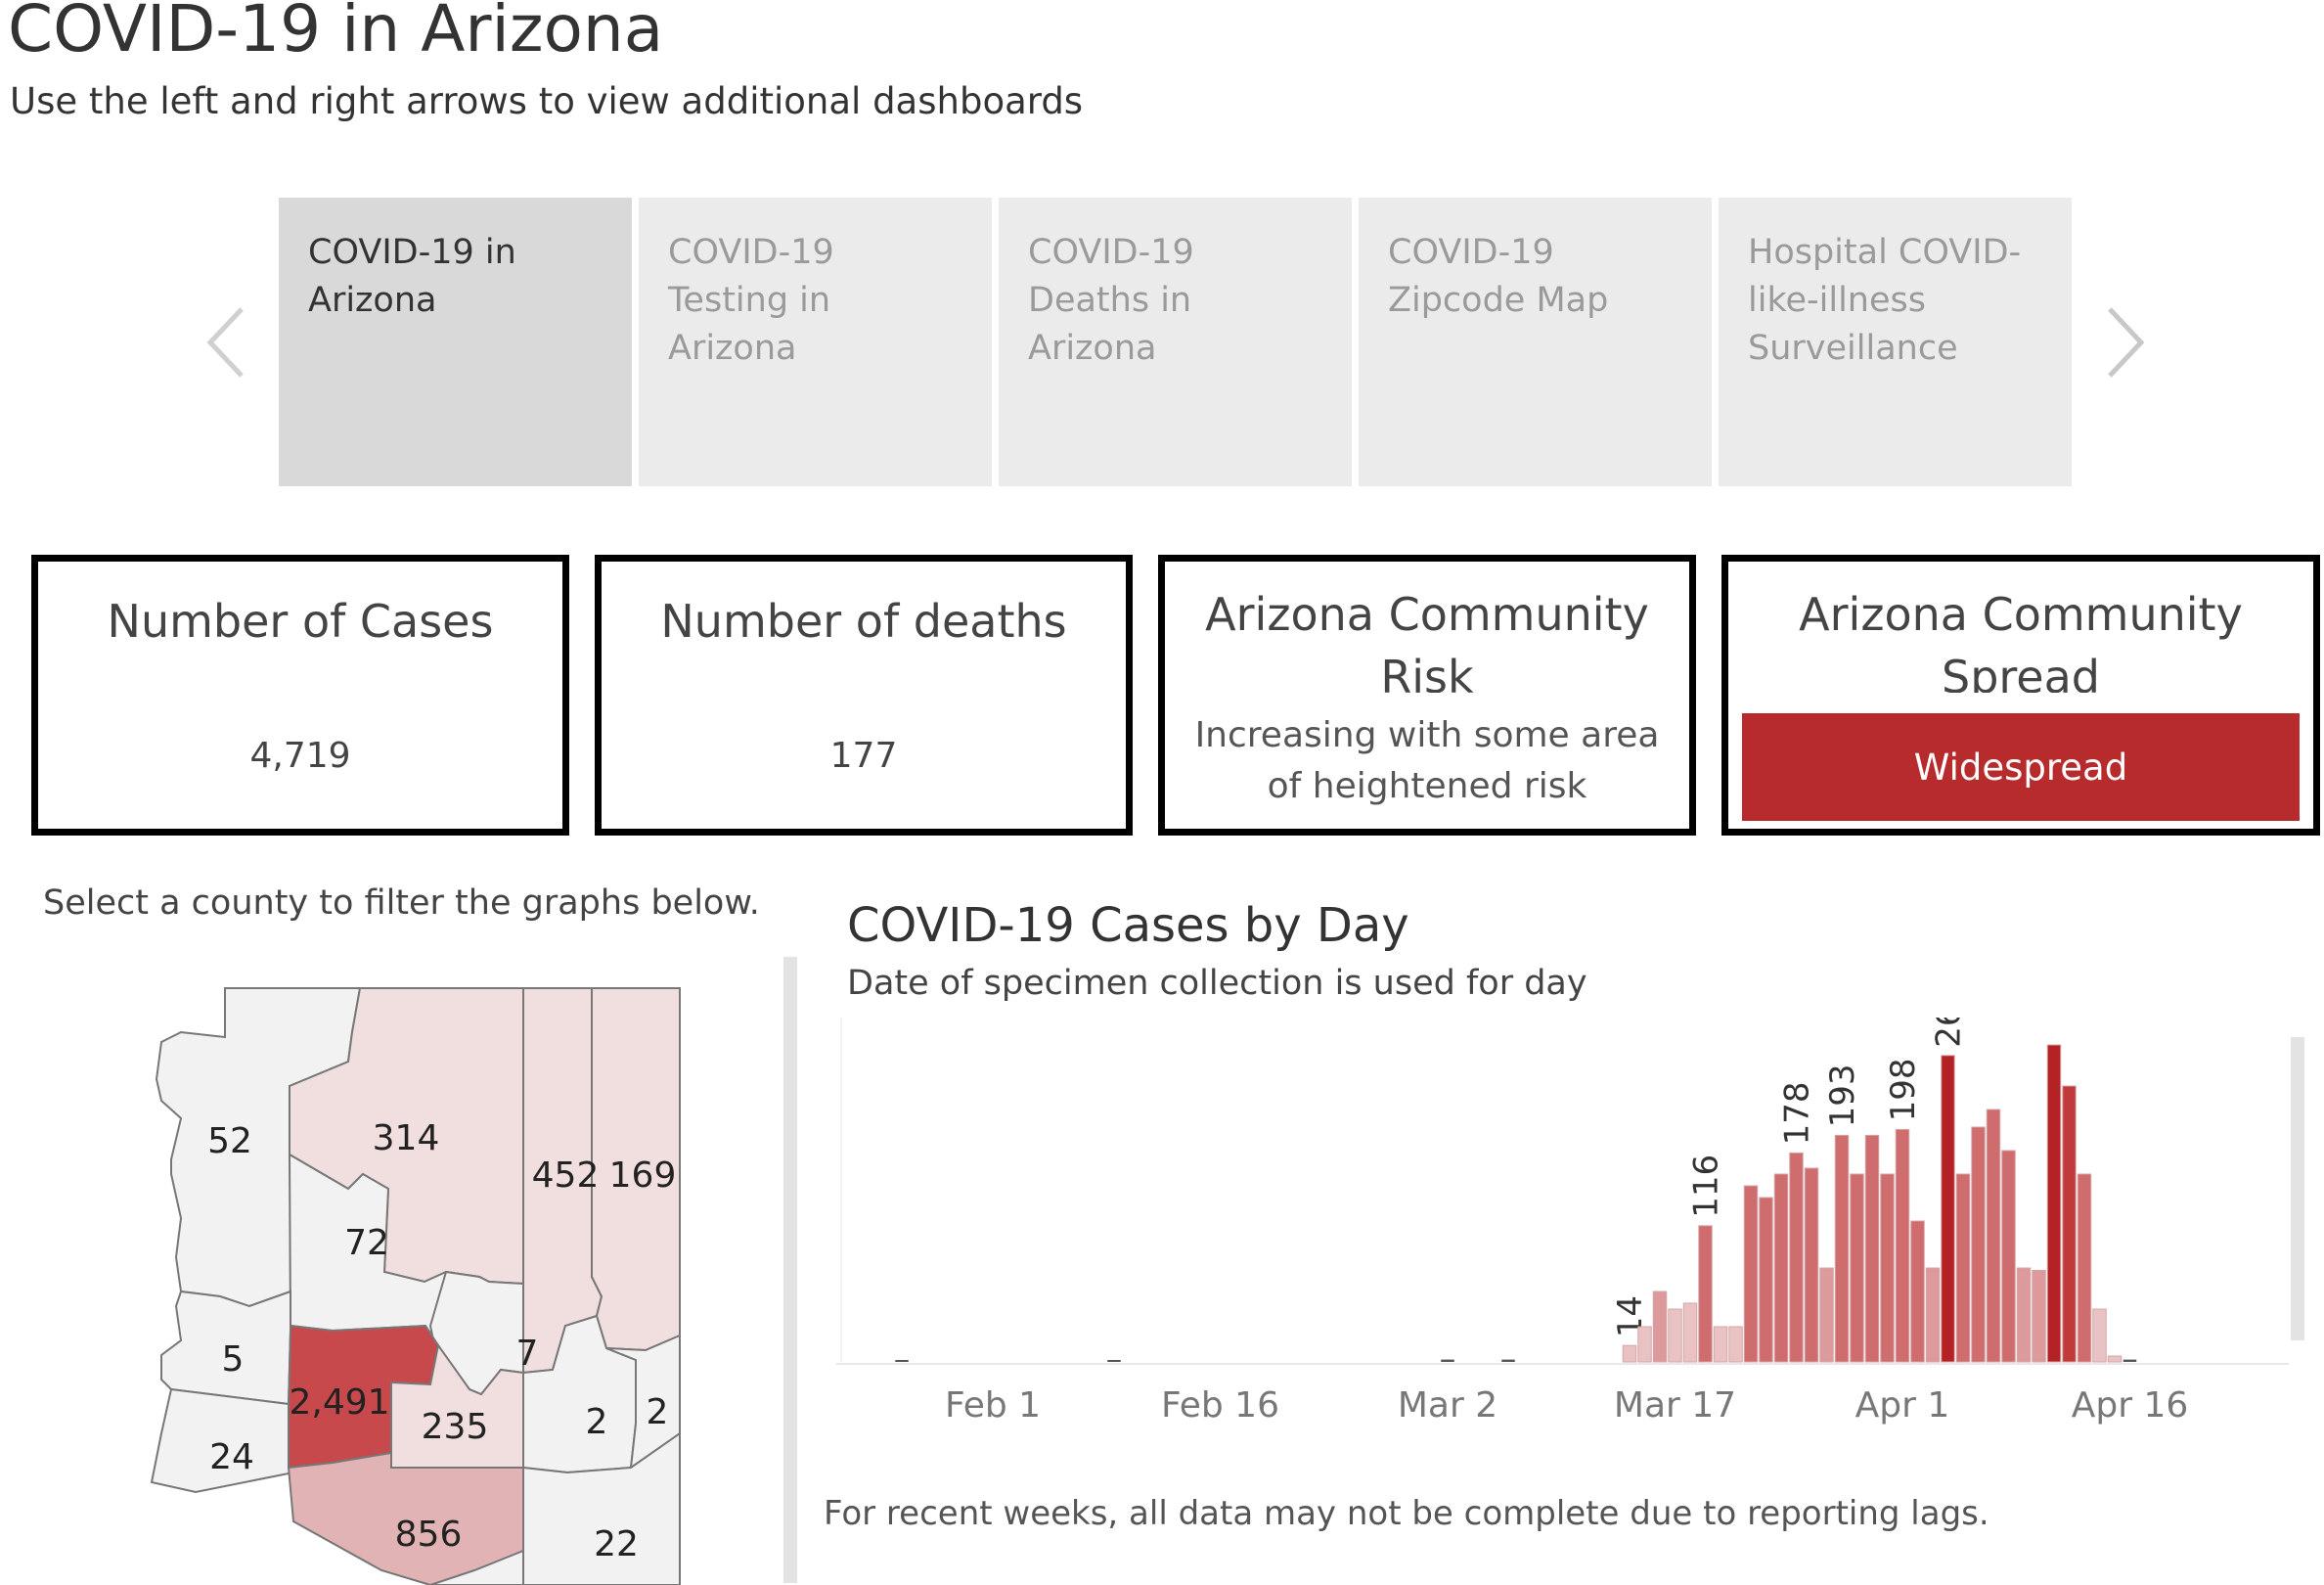 The height and width of the screenshot is (1585, 2324). Describe the element at coordinates (300, 695) in the screenshot. I see `cases-card: Number of Cases 4,719` at that location.